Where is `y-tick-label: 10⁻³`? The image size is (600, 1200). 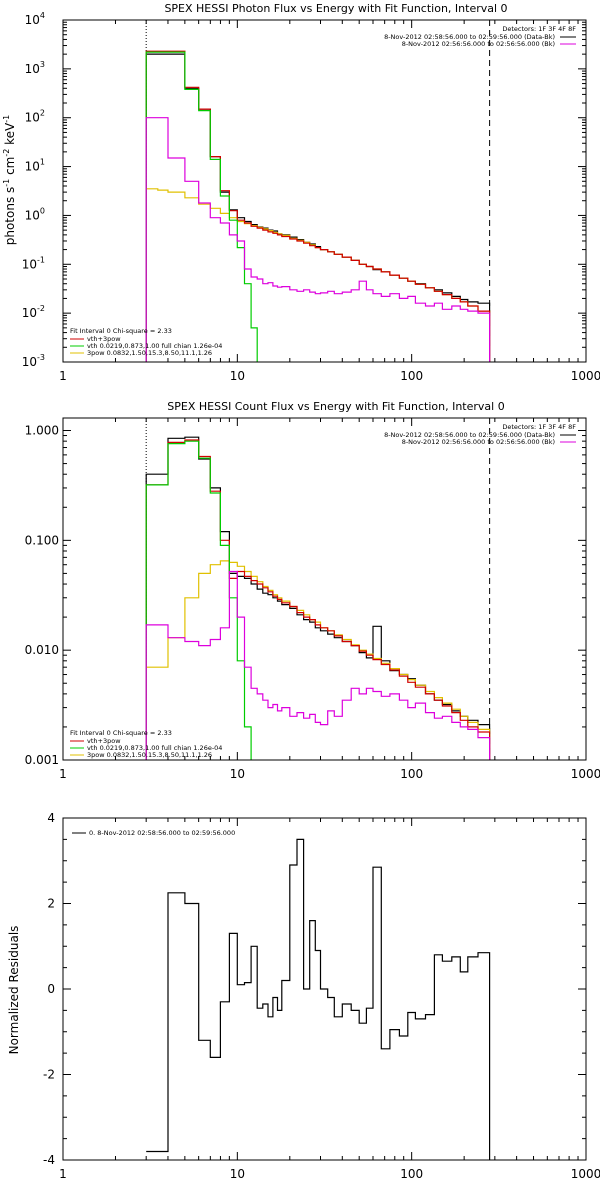
y-tick-label: 10⁻³ is located at coordinates (33, 361).